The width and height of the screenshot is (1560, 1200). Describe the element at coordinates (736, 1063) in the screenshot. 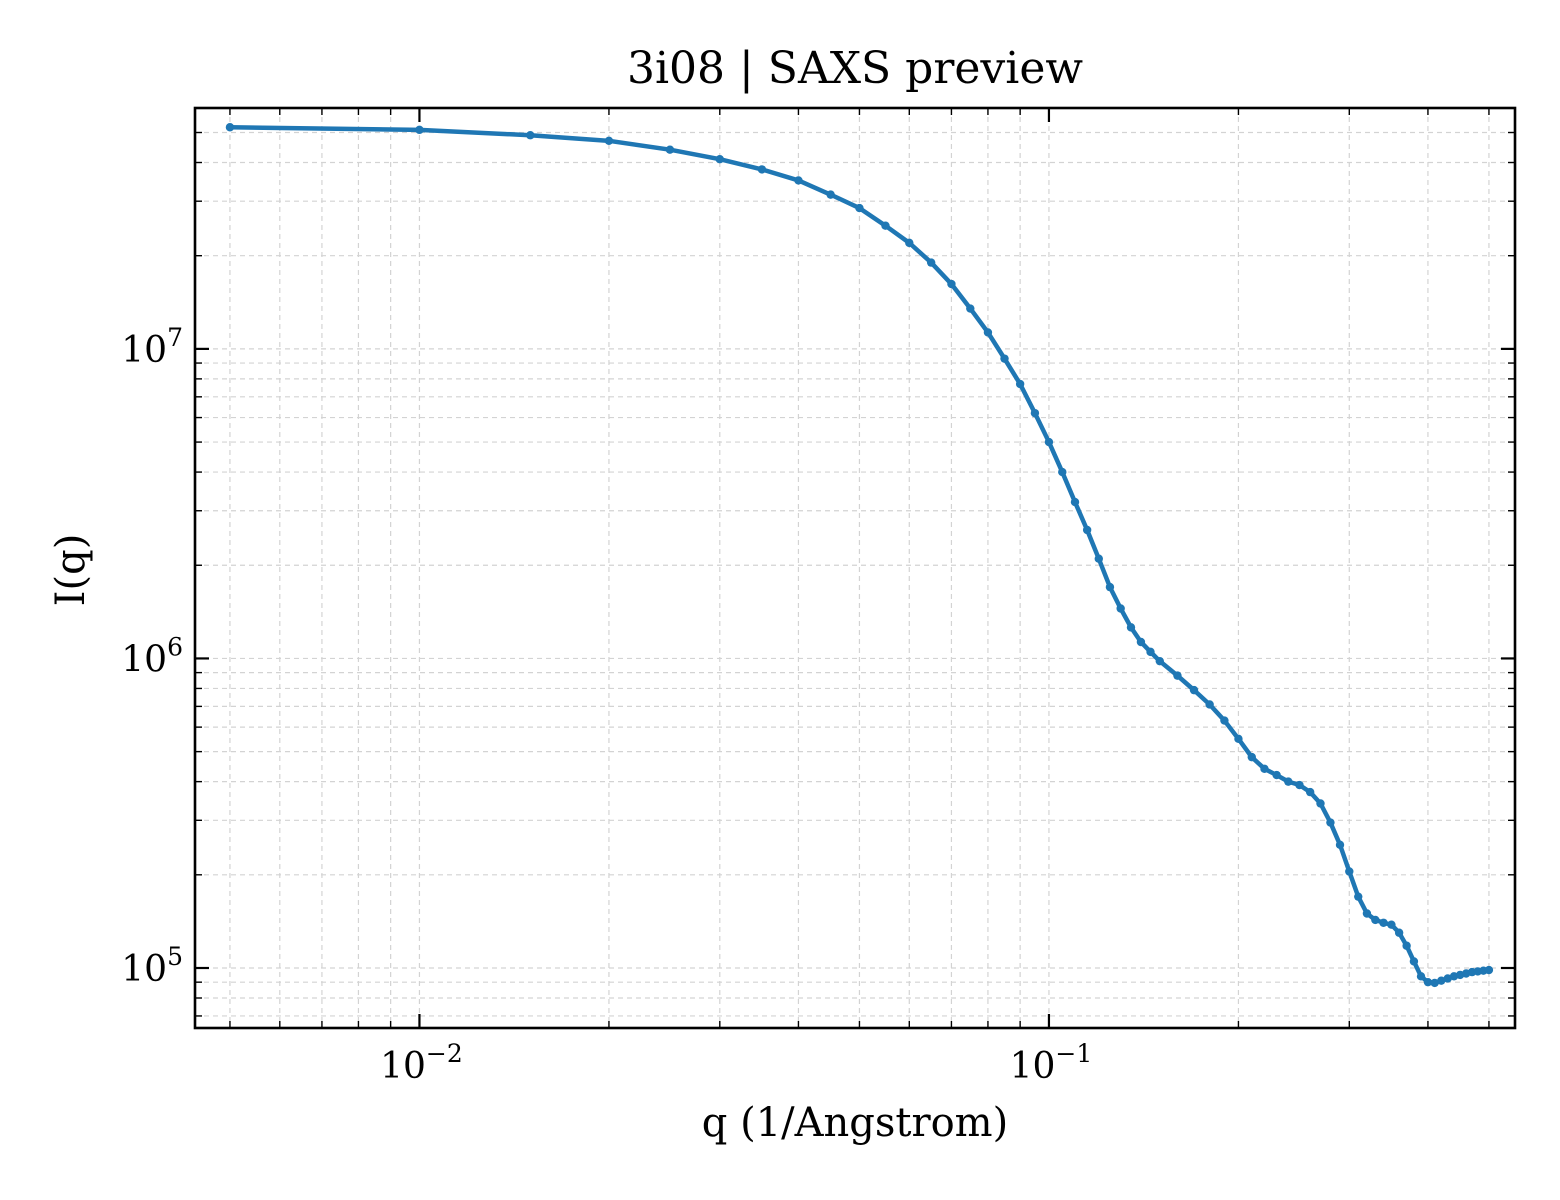

I see `x-tick-labels: 10⁻² 10⁻¹` at that location.